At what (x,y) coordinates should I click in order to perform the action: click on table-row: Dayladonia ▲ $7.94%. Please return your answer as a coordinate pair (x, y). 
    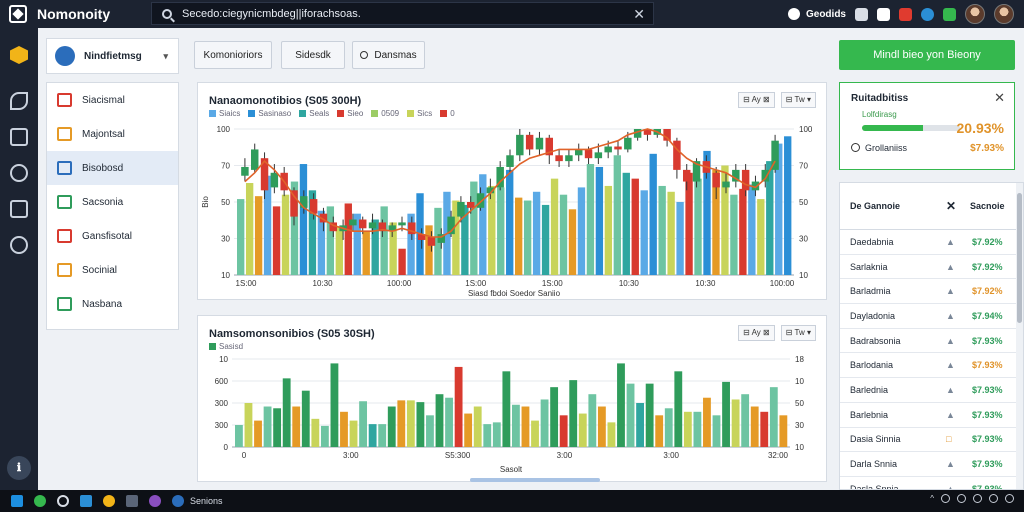
    Looking at the image, I should click on (931, 316).